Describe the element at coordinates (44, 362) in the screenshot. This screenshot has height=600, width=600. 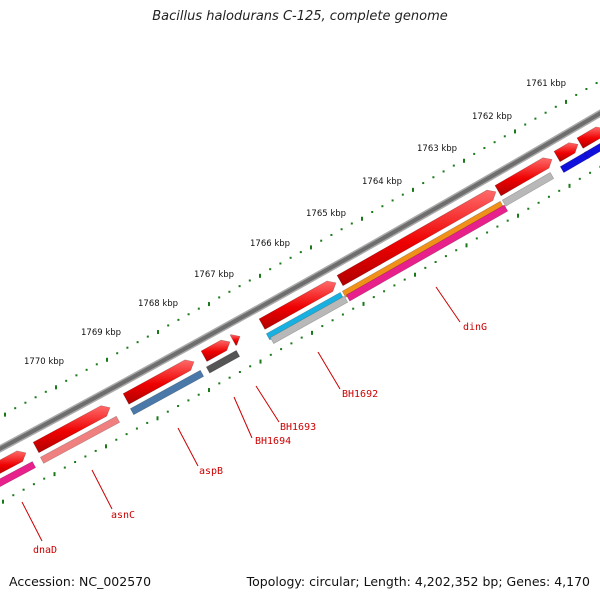
I see `kbp-label-1770: 1770 kbp` at that location.